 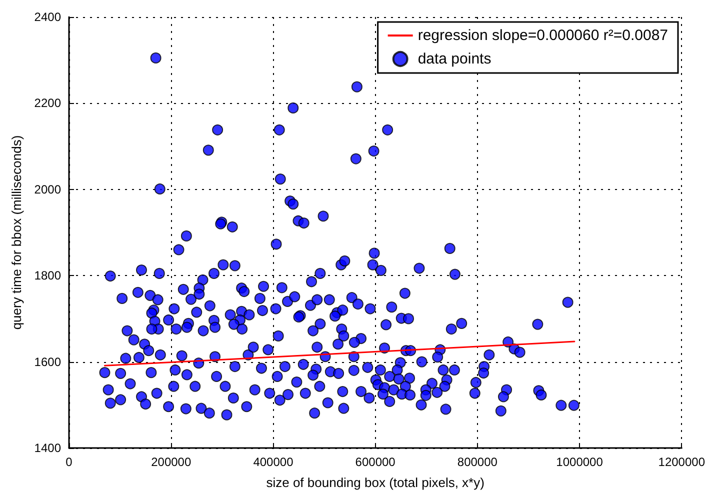 What do you see at coordinates (375, 482) in the screenshot?
I see `x-axis-title: size of bounding box (total pixels, x*y)` at bounding box center [375, 482].